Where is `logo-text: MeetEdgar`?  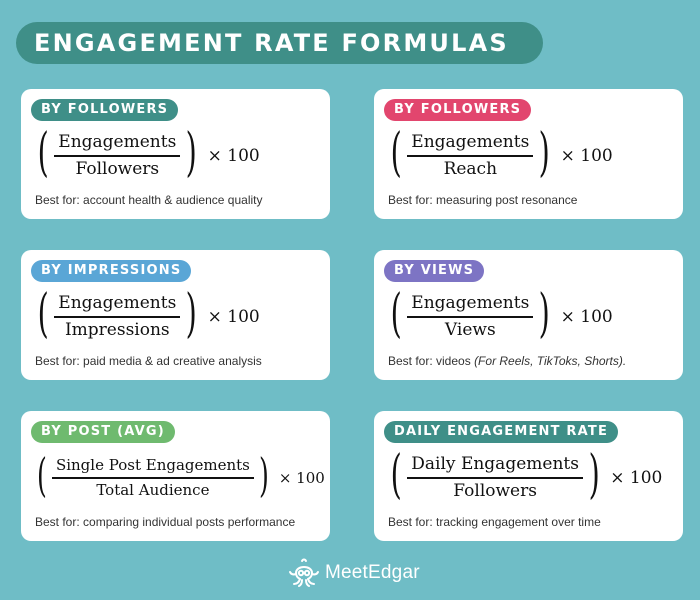
logo-text: MeetEdgar is located at coordinates (372, 572).